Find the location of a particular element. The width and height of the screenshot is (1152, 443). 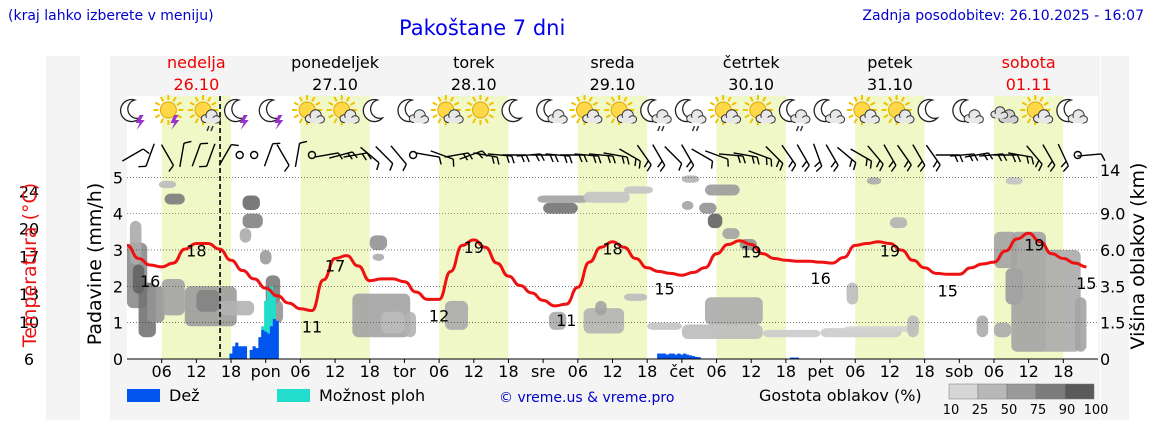

temp-tick-label: 6 is located at coordinates (29, 359).